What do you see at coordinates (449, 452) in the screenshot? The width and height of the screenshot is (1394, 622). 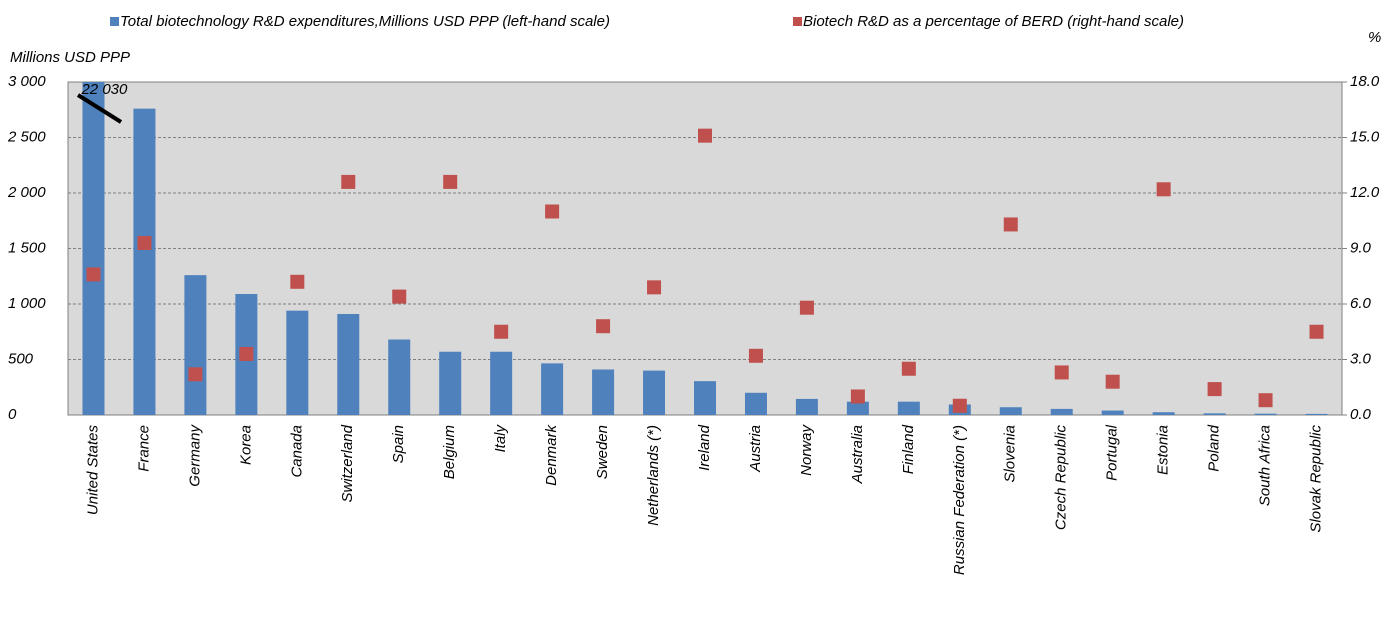 I see `x-tick-label: Belgium` at bounding box center [449, 452].